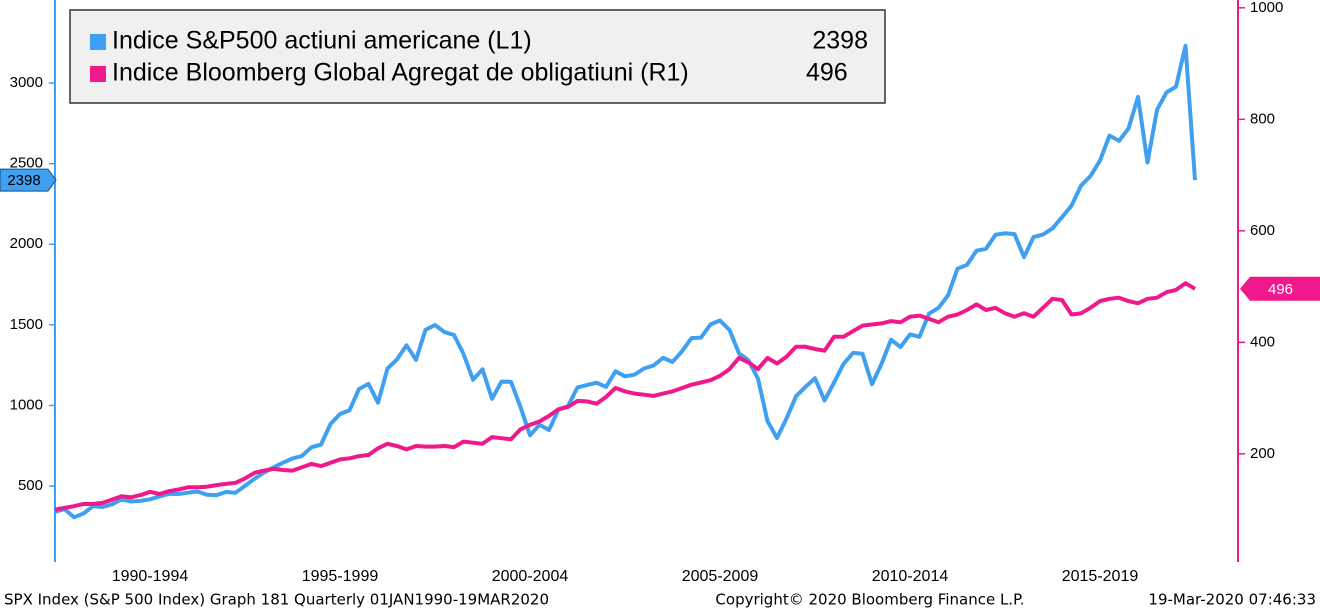 The height and width of the screenshot is (611, 1320). Describe the element at coordinates (1262, 341) in the screenshot. I see `y2-tick-label: 400` at that location.